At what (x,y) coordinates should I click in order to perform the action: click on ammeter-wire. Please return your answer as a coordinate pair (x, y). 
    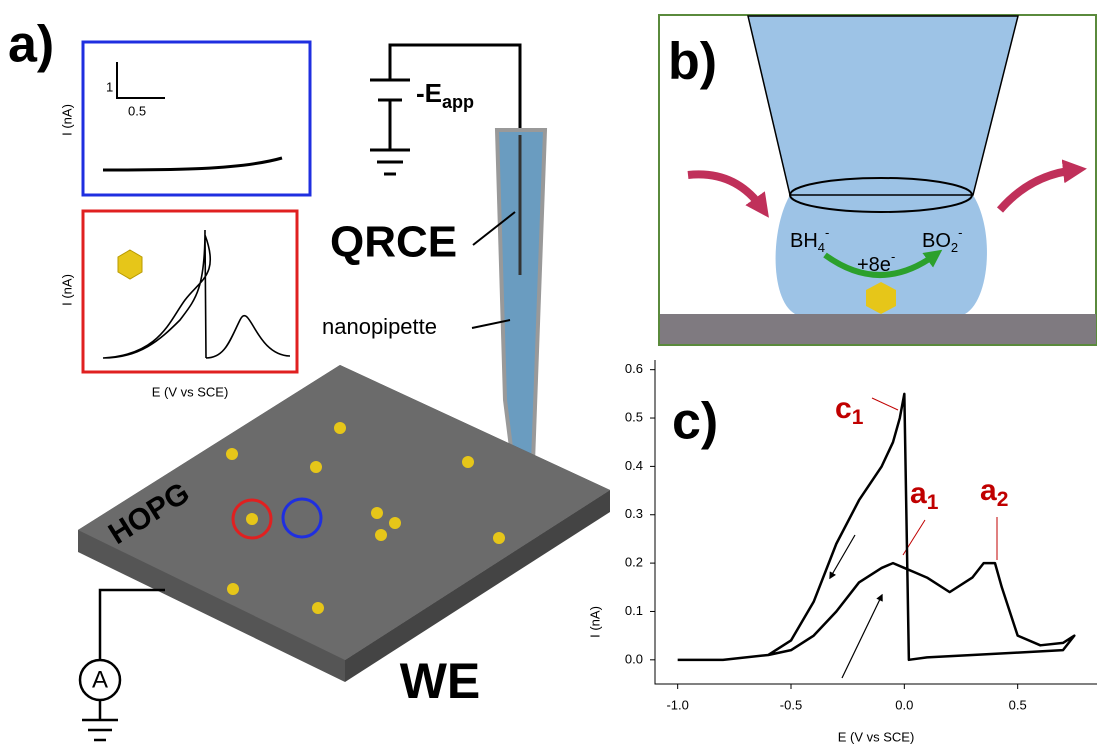
    Looking at the image, I should click on (123, 665).